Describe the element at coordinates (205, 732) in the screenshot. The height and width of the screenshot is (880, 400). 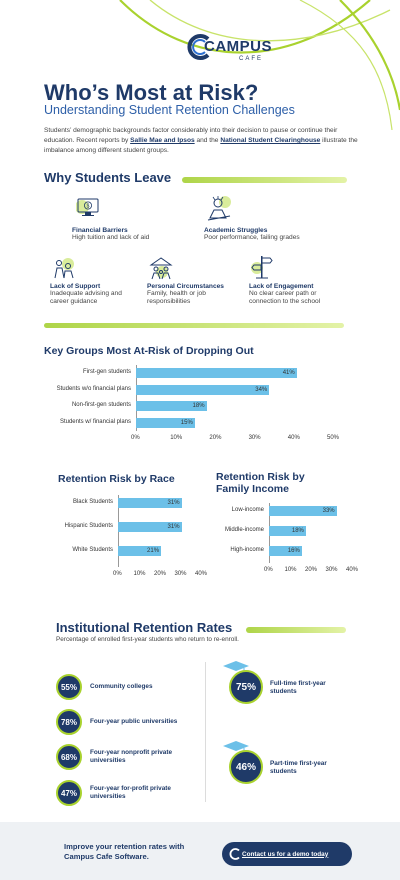
I see `retention-divider` at that location.